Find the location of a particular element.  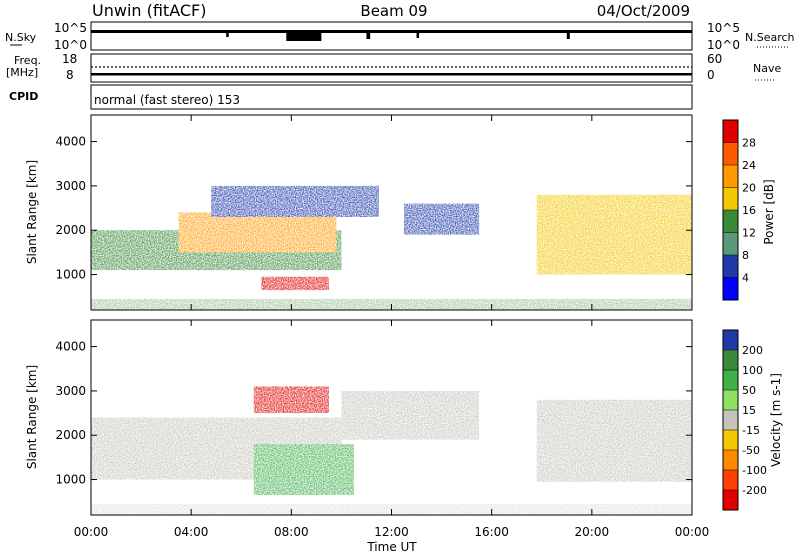

power-colorbar-tick: 4 is located at coordinates (745, 278).